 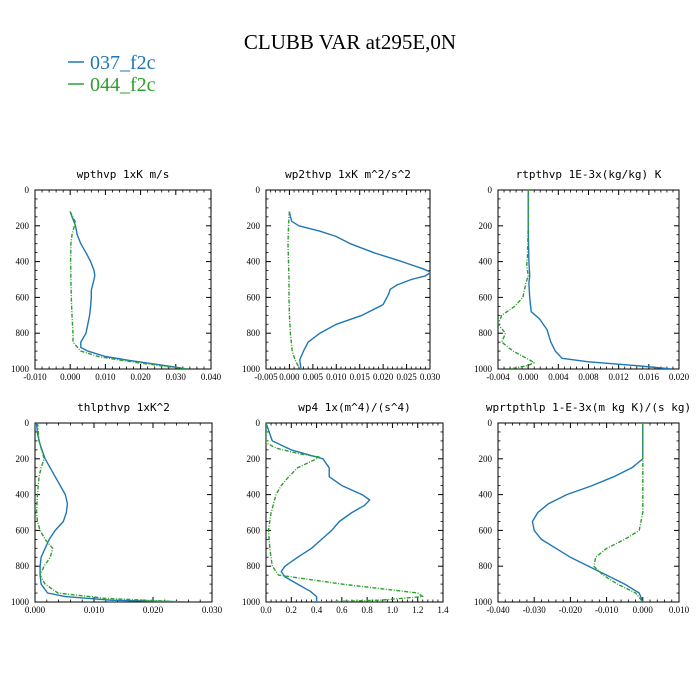 What do you see at coordinates (360, 377) in the screenshot?
I see `x-tick-label: 0.015` at bounding box center [360, 377].